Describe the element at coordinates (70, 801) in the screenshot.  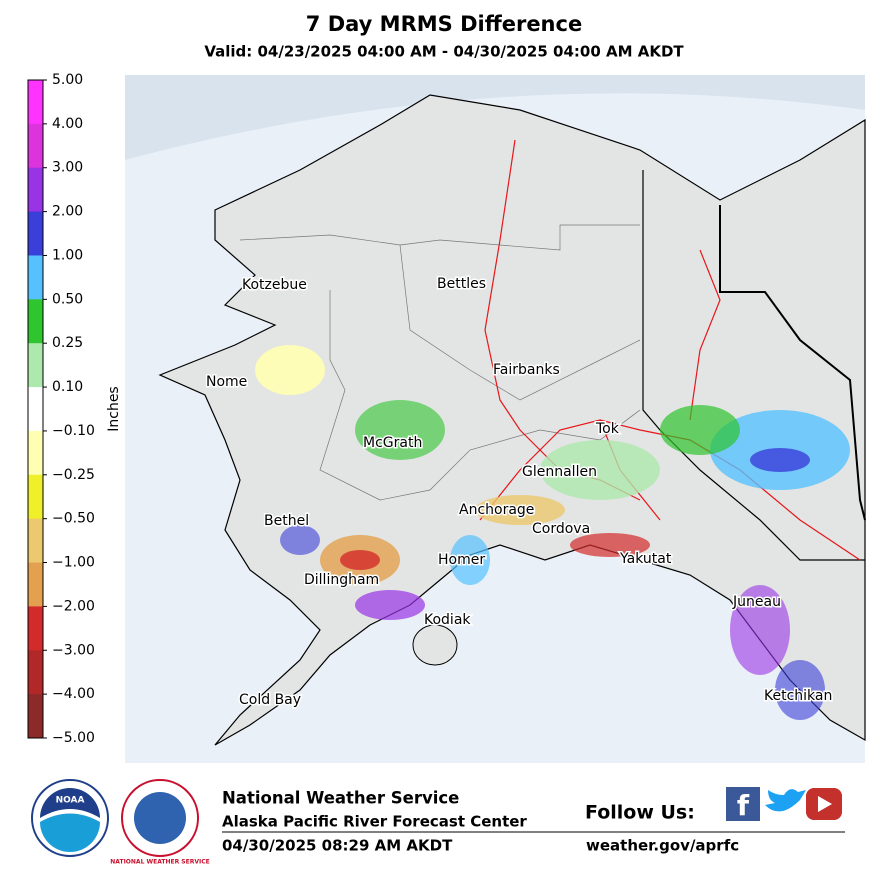
I see `noaa-logo-text: NOAA` at that location.